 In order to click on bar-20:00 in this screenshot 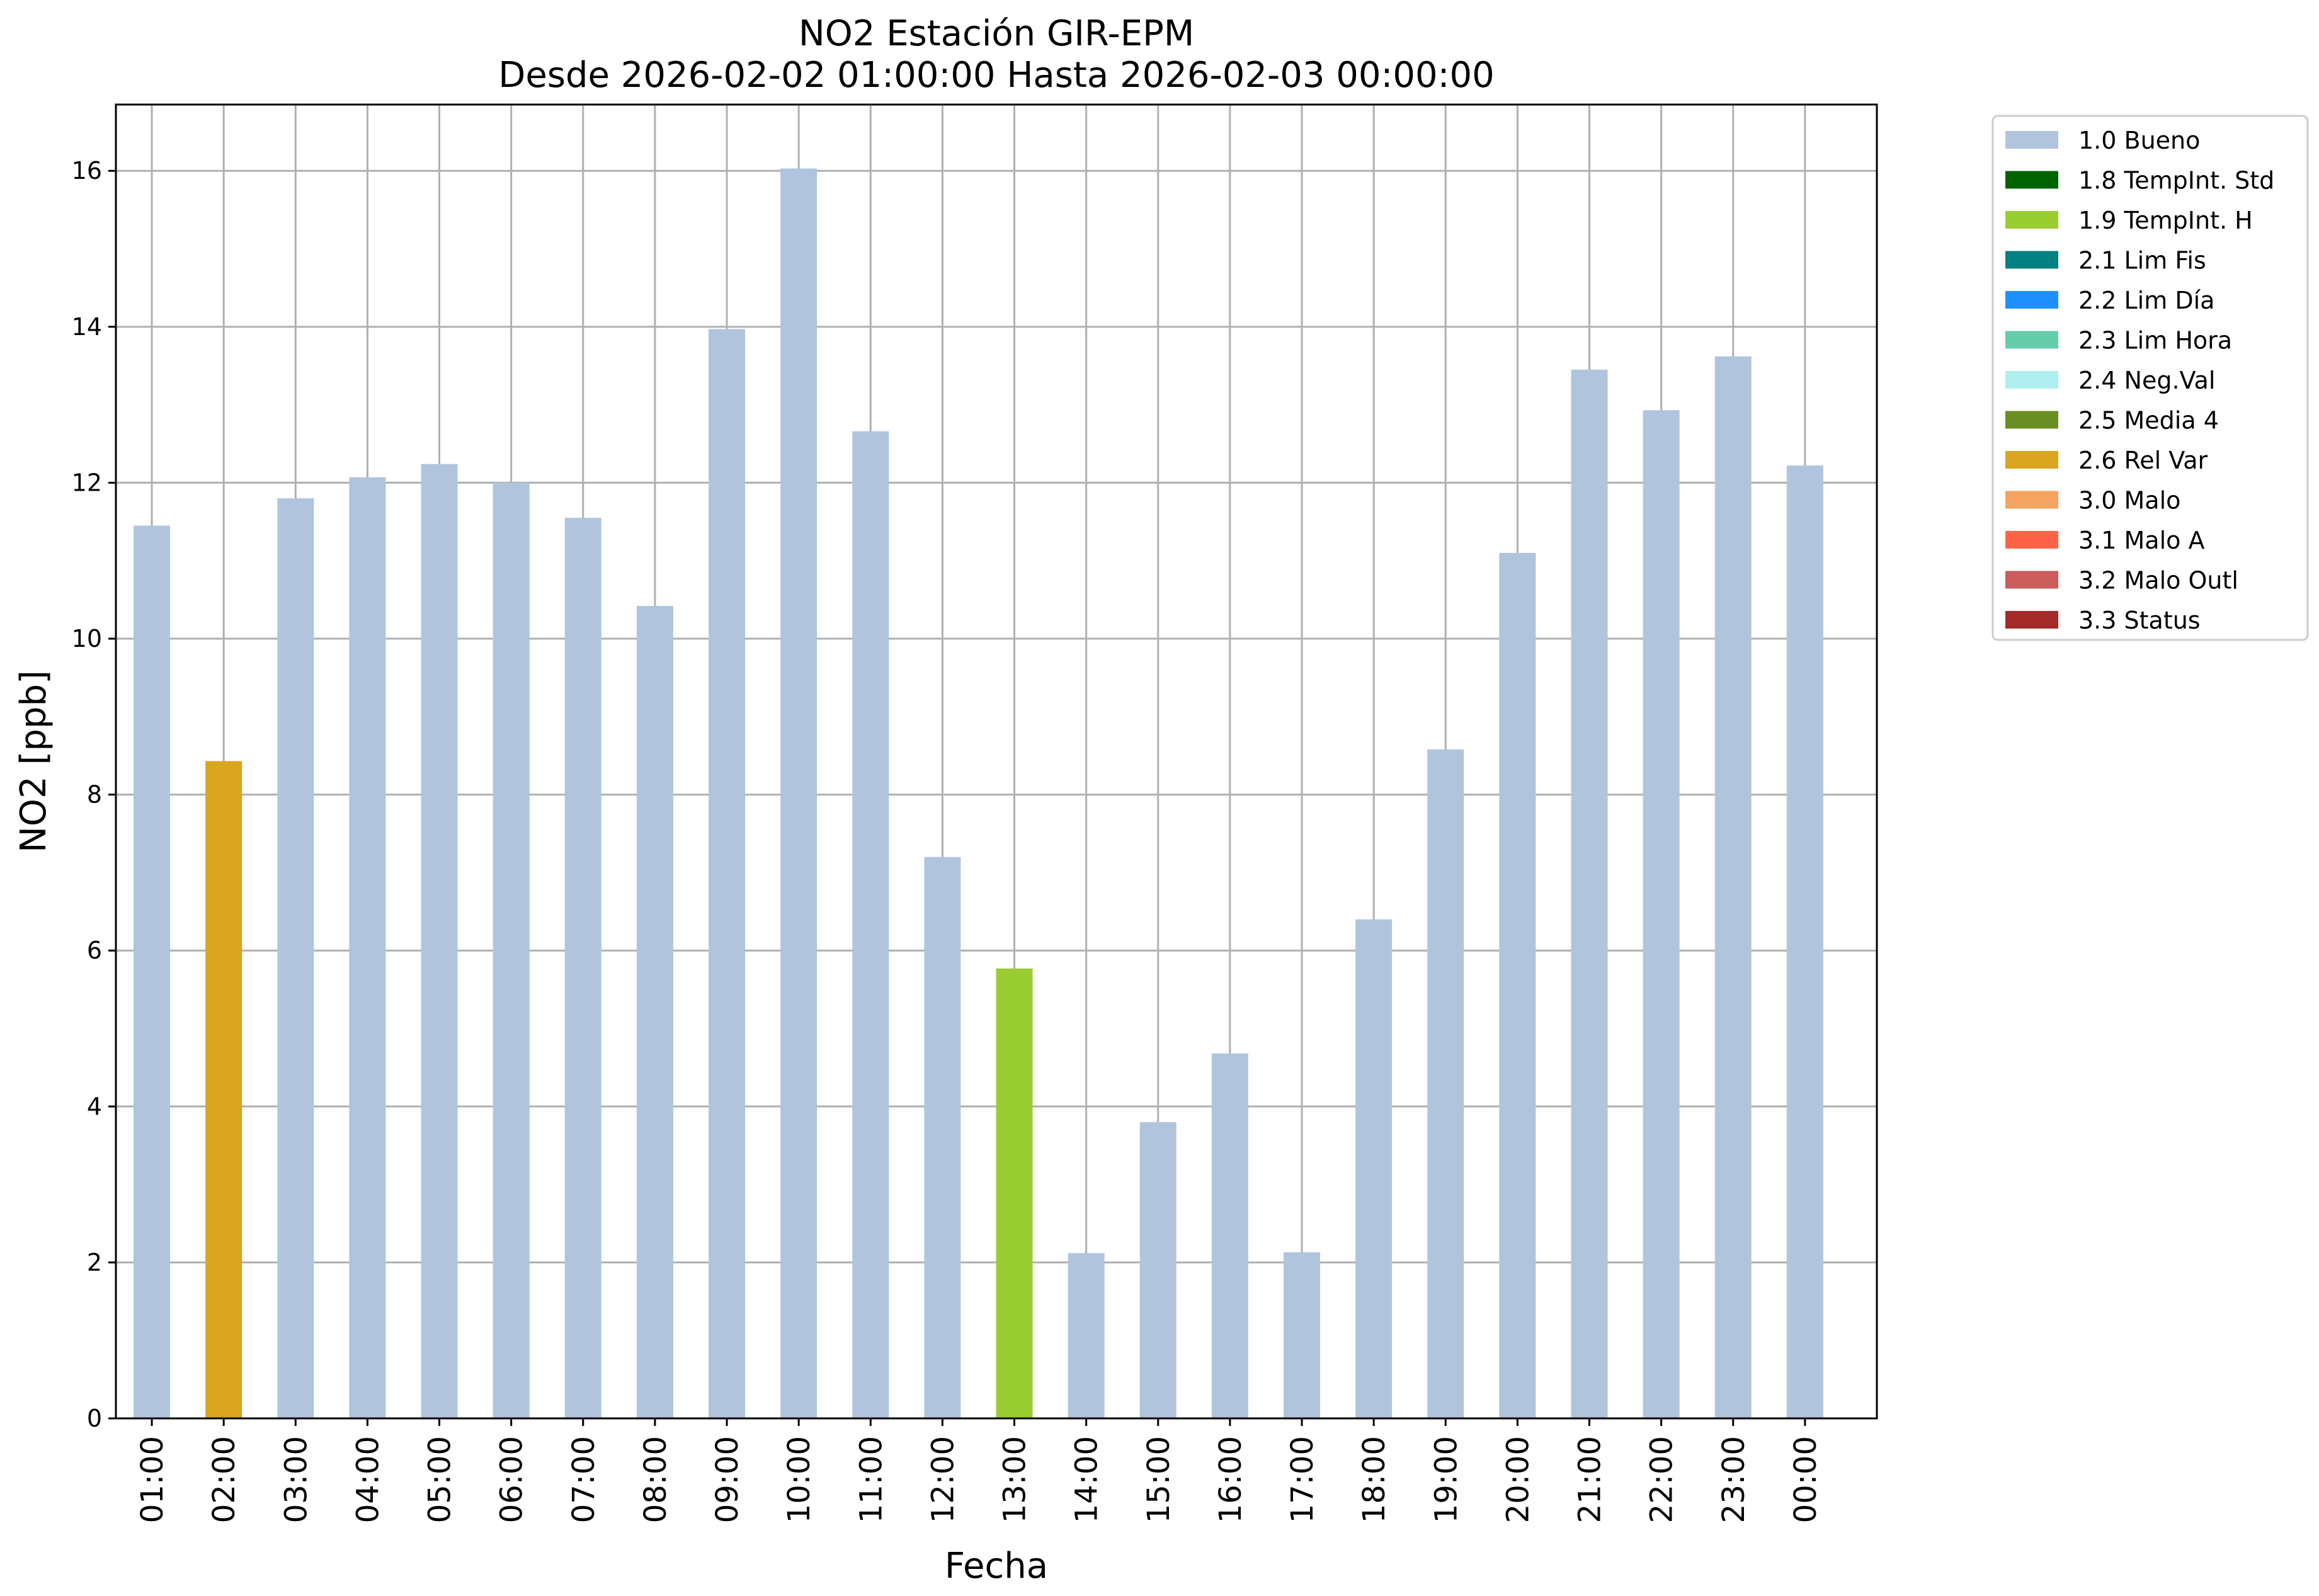, I will do `click(1517, 985)`.